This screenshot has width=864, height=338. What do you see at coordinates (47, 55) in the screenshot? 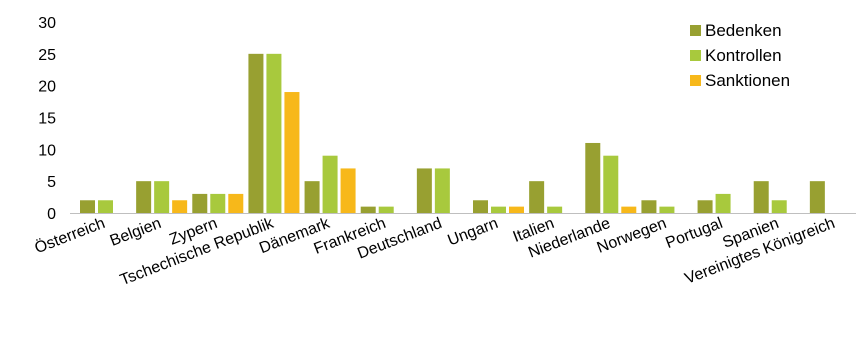
I see `y-tick-label: 25` at bounding box center [47, 55].